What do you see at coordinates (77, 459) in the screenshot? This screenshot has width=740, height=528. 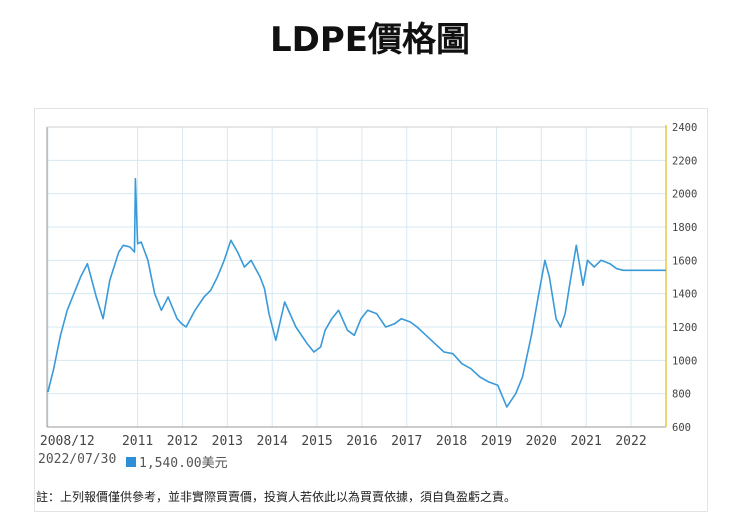 I see `price-date: 2022/07/30` at bounding box center [77, 459].